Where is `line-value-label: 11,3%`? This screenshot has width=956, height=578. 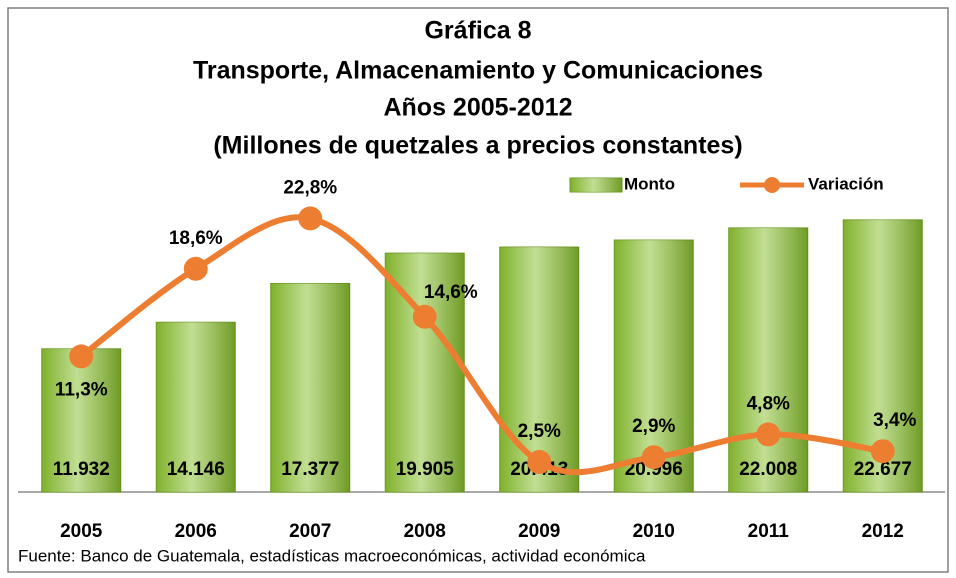 line-value-label: 11,3% is located at coordinates (81, 389).